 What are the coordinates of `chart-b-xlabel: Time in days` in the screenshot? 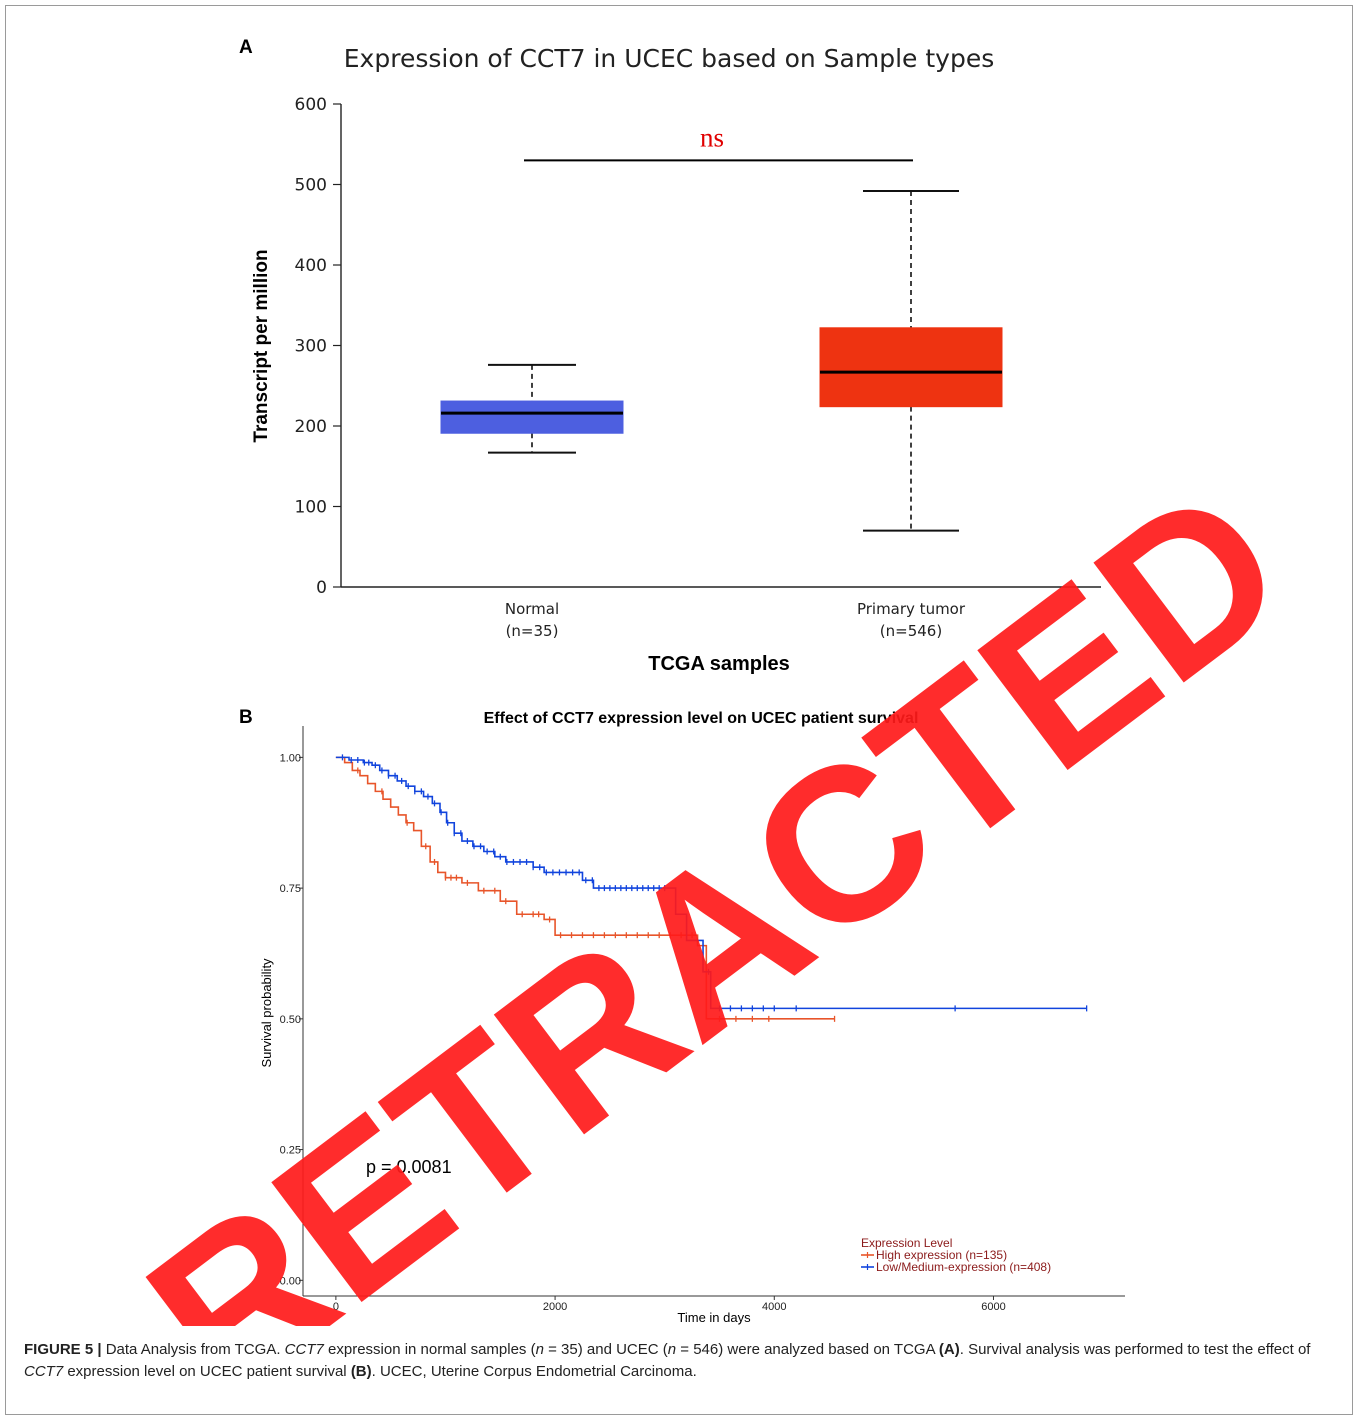 It's located at (714, 1317).